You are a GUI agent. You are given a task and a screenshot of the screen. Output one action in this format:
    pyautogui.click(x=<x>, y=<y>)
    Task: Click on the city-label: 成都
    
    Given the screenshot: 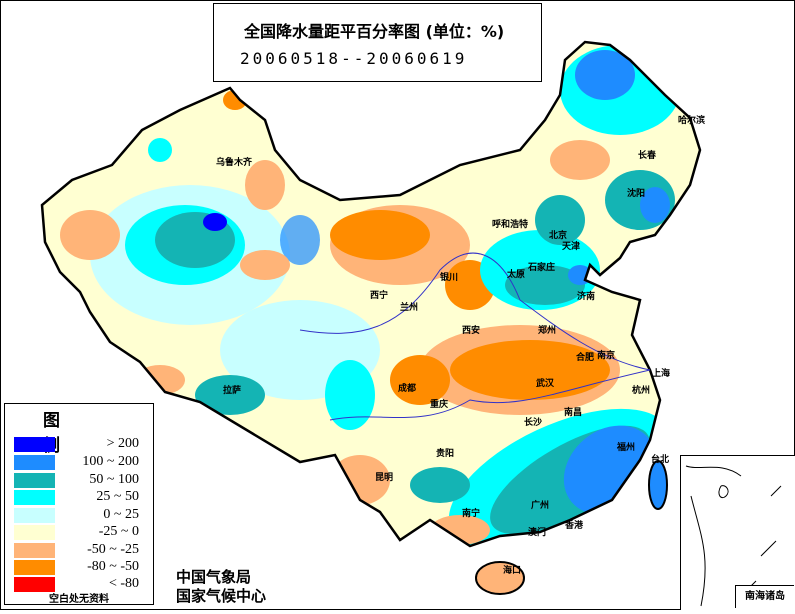 What is the action you would take?
    pyautogui.click(x=407, y=389)
    